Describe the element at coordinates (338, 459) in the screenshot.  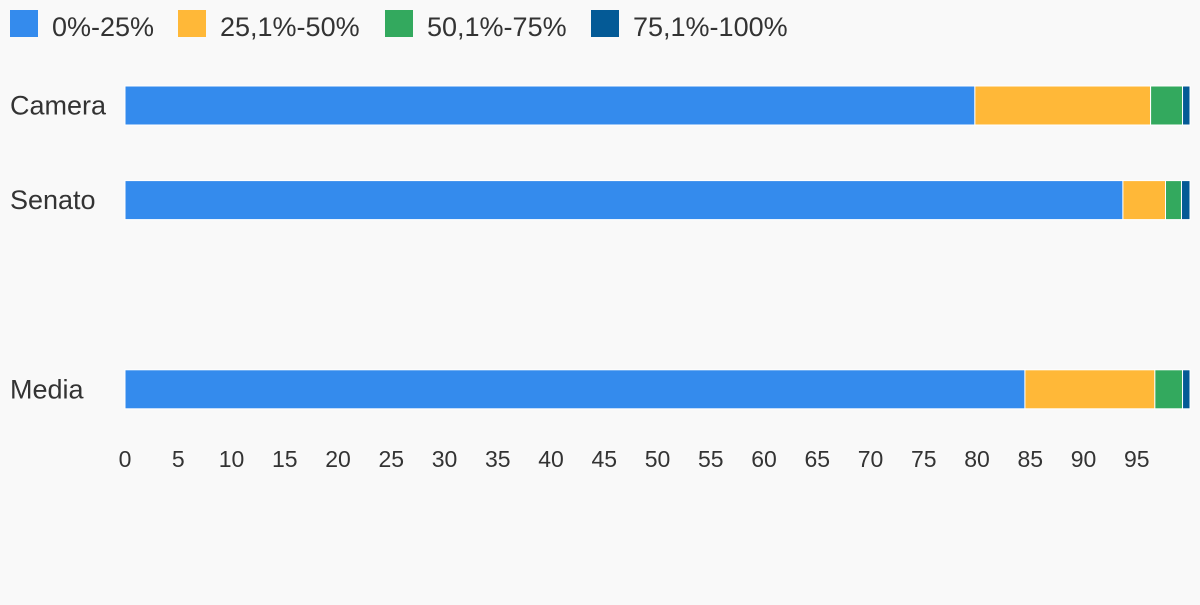
I see `x-tick-label: 20` at that location.